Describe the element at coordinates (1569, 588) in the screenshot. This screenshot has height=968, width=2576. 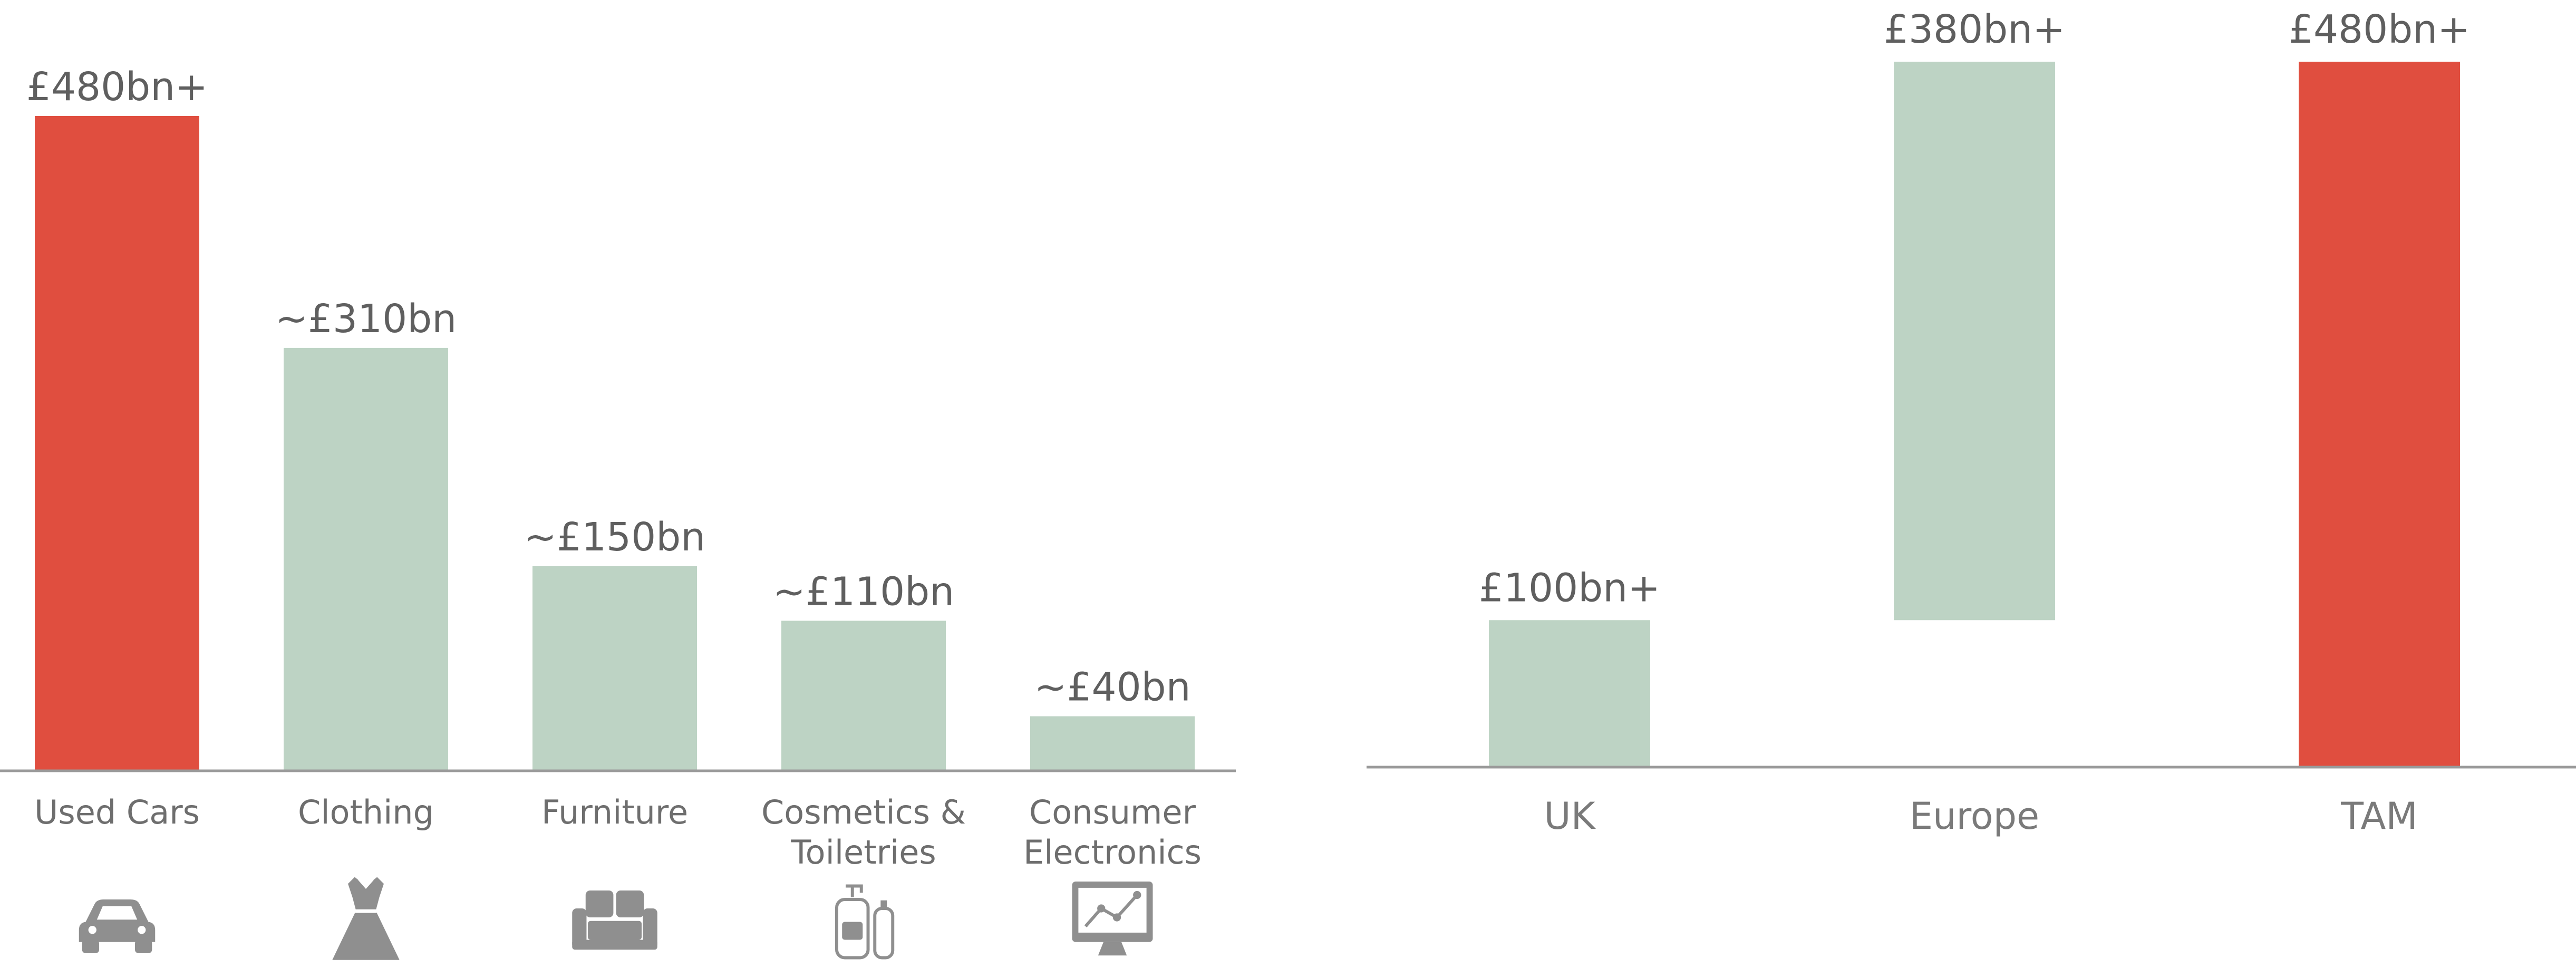
I see `data-label-uk: £100bn+` at that location.